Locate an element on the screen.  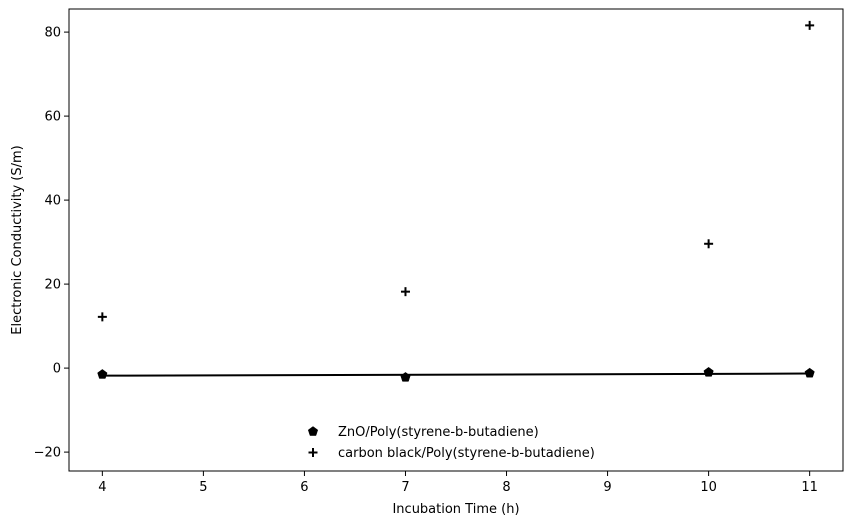
legend-label-carbon-black: carbon black/Poly(styrene-b-butadiene) is located at coordinates (466, 453).